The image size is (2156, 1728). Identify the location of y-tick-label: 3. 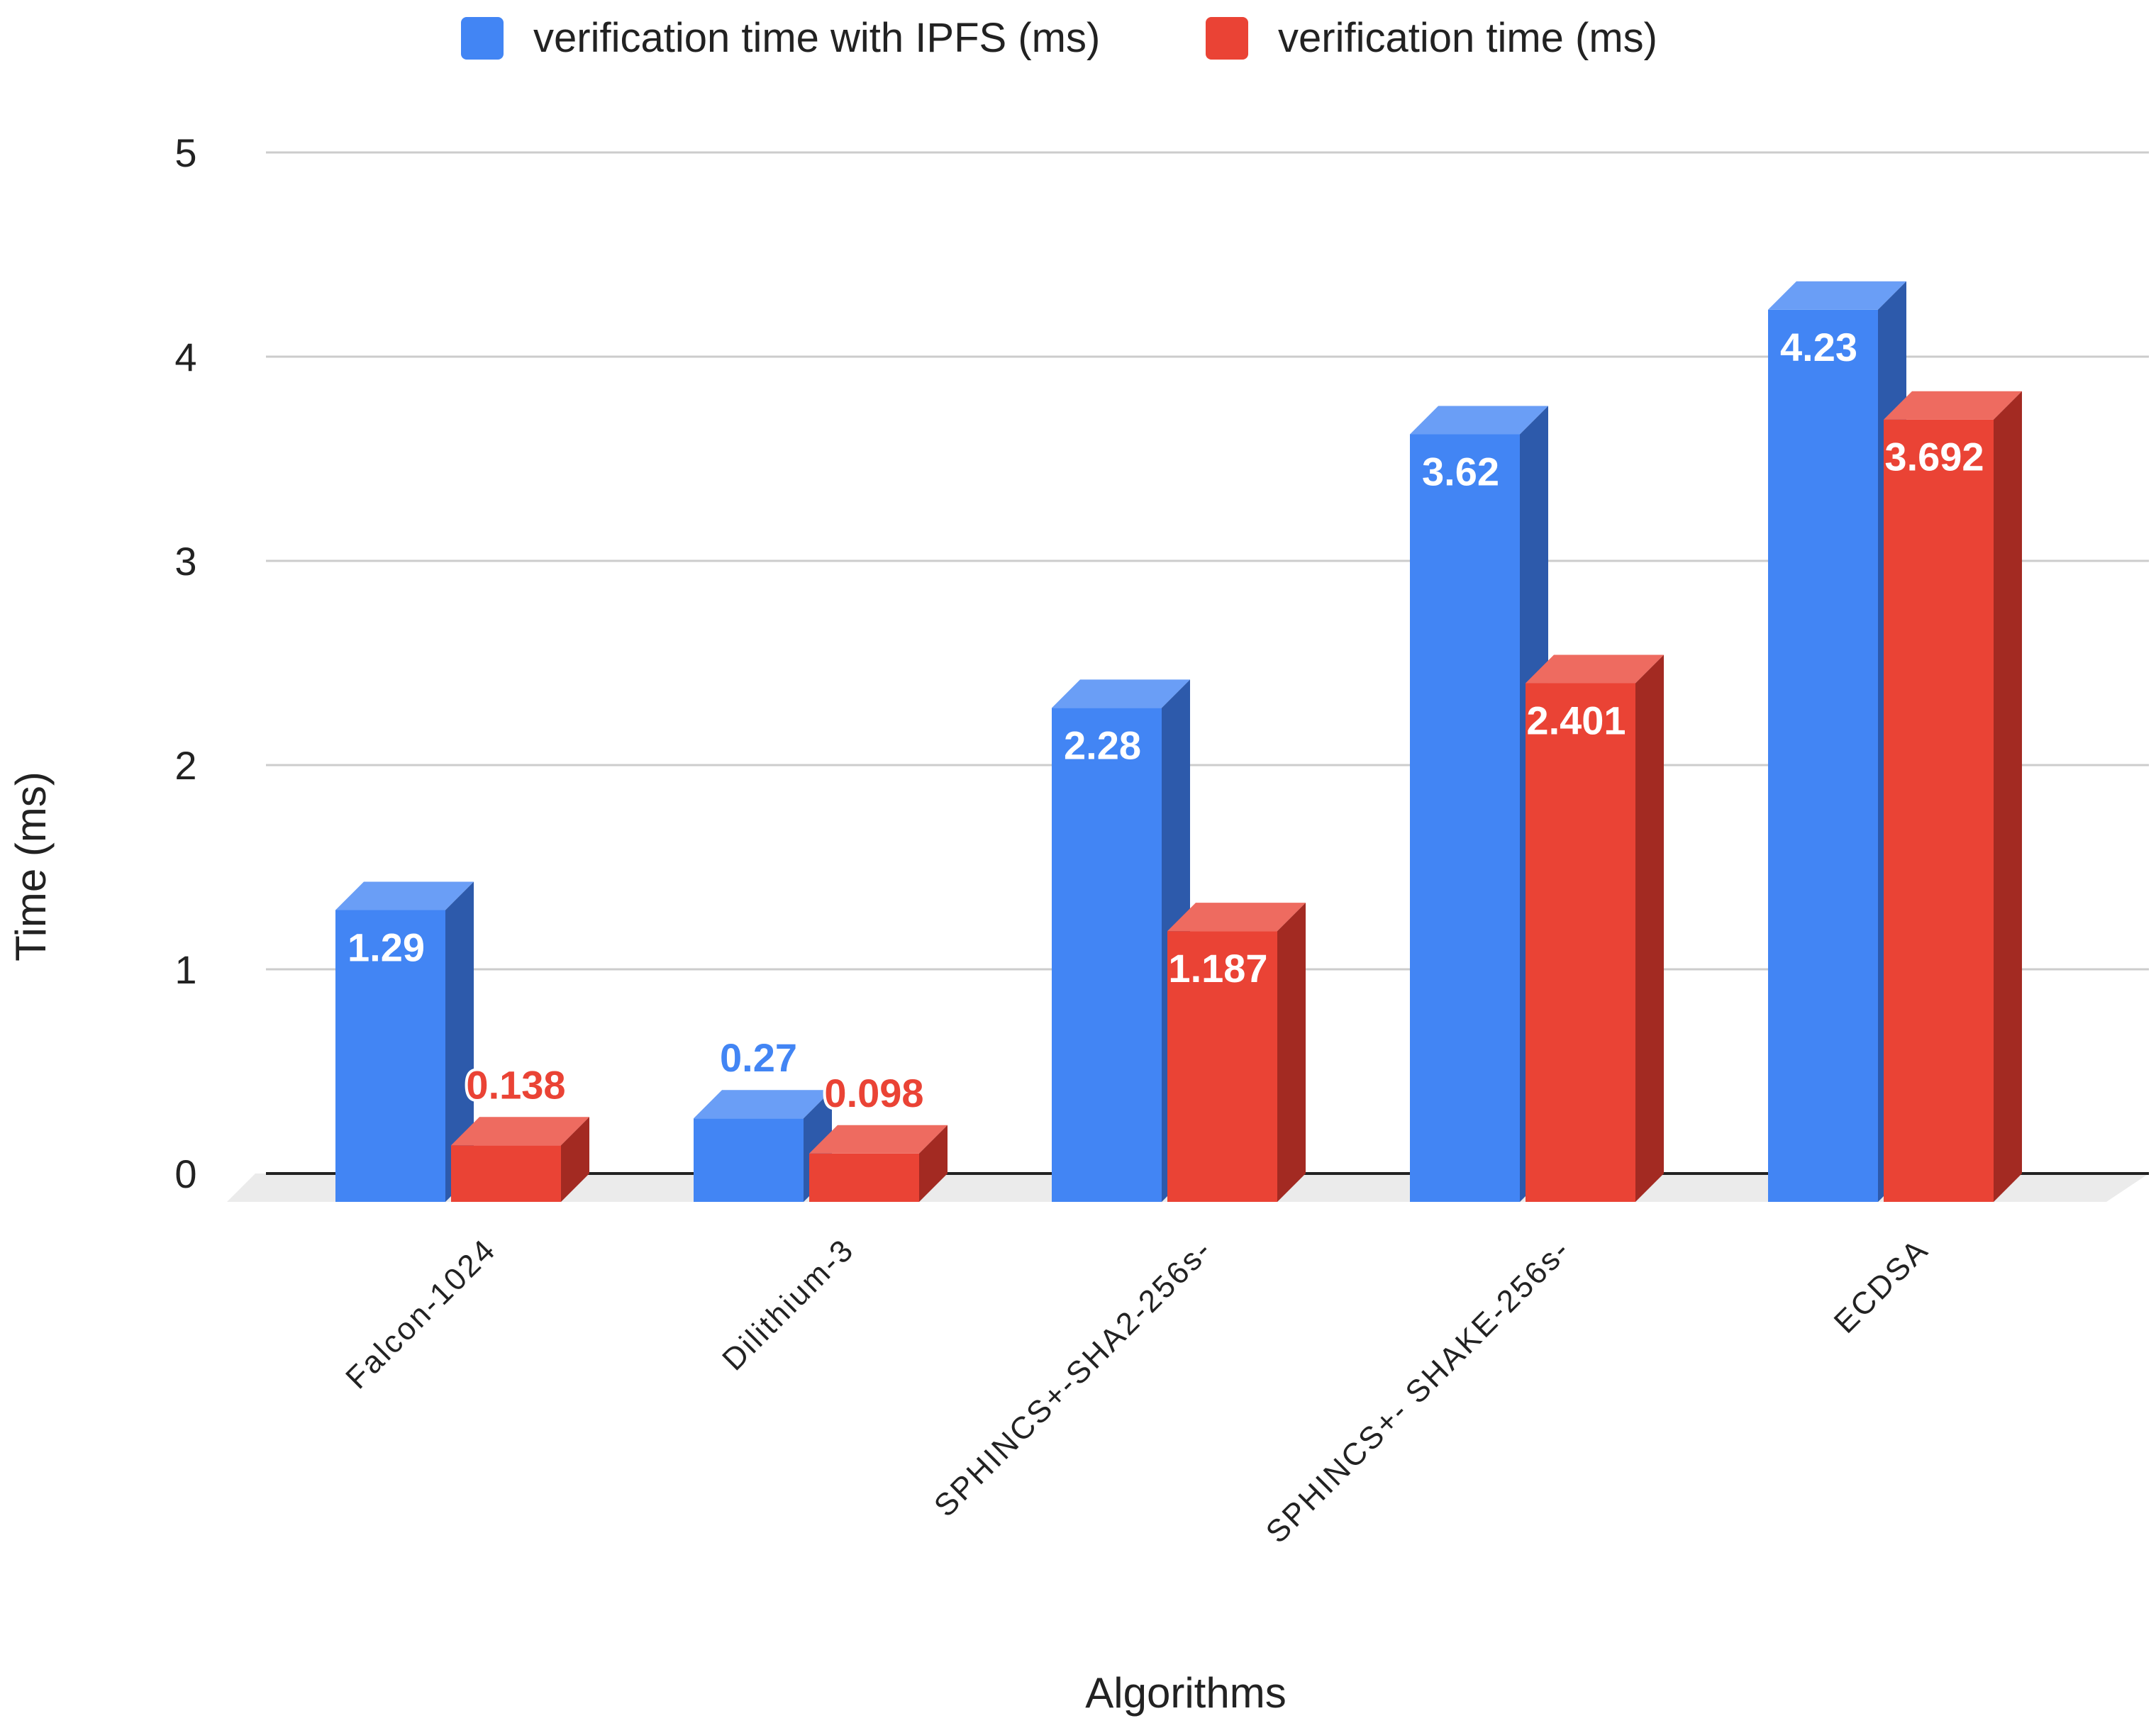
(185, 561).